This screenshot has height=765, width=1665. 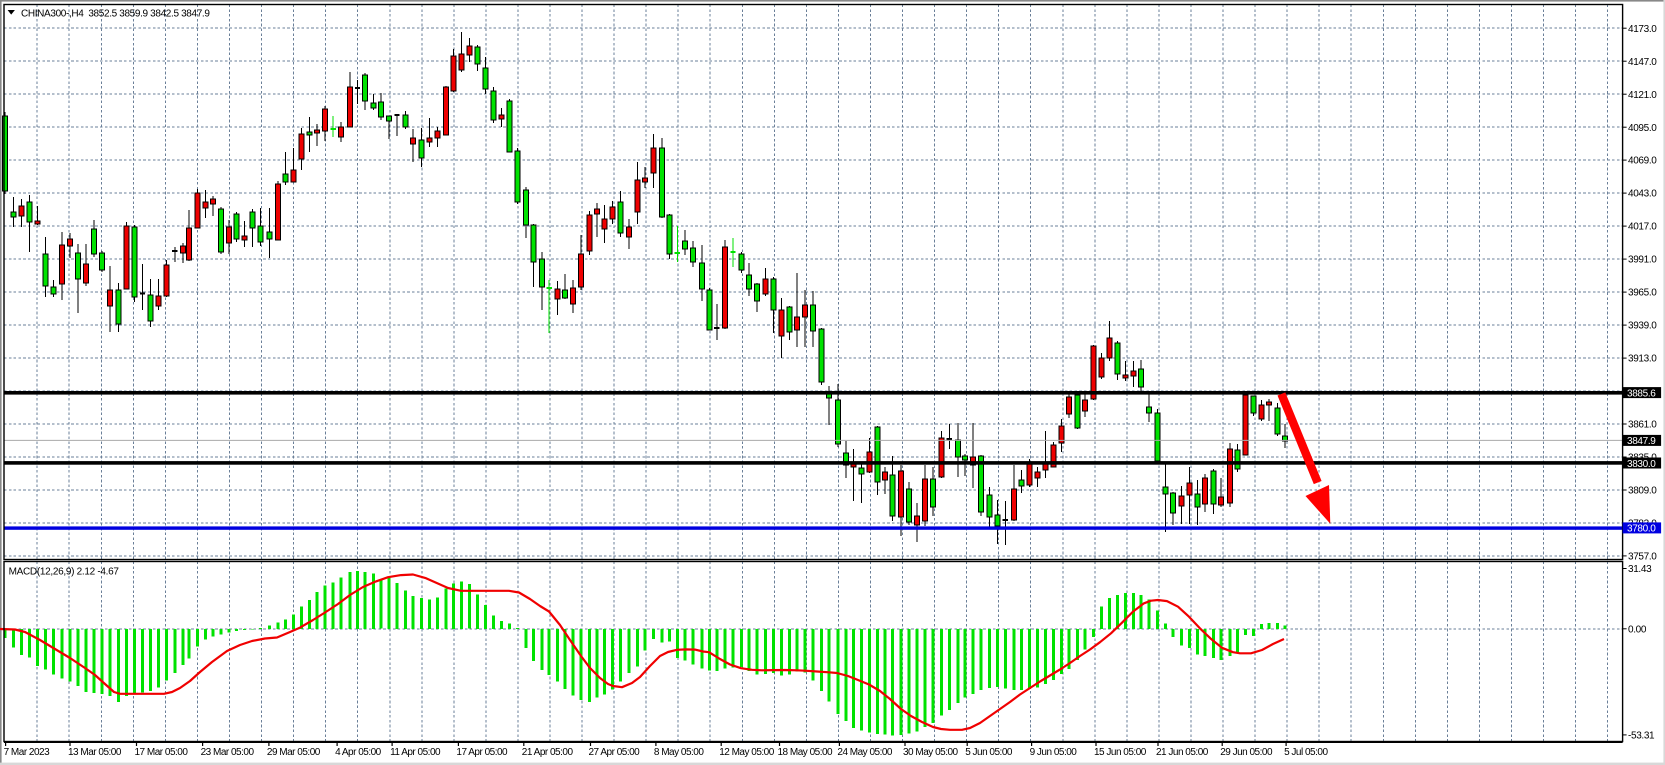 What do you see at coordinates (1641, 736) in the screenshot?
I see `svg-text: -53.31` at bounding box center [1641, 736].